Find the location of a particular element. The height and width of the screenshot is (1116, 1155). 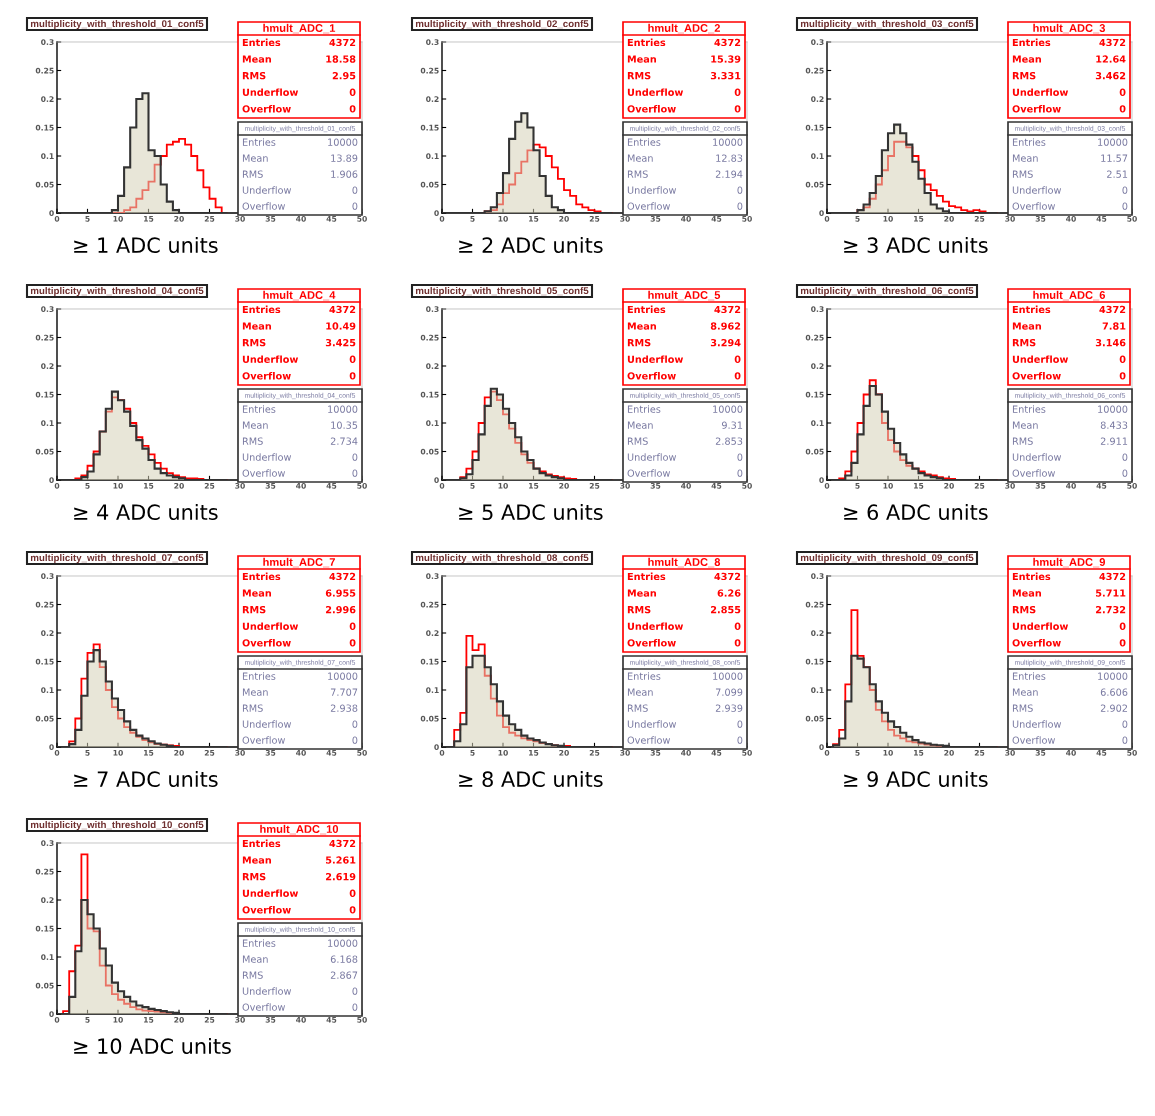

annotation: 10.35 is located at coordinates (344, 425).